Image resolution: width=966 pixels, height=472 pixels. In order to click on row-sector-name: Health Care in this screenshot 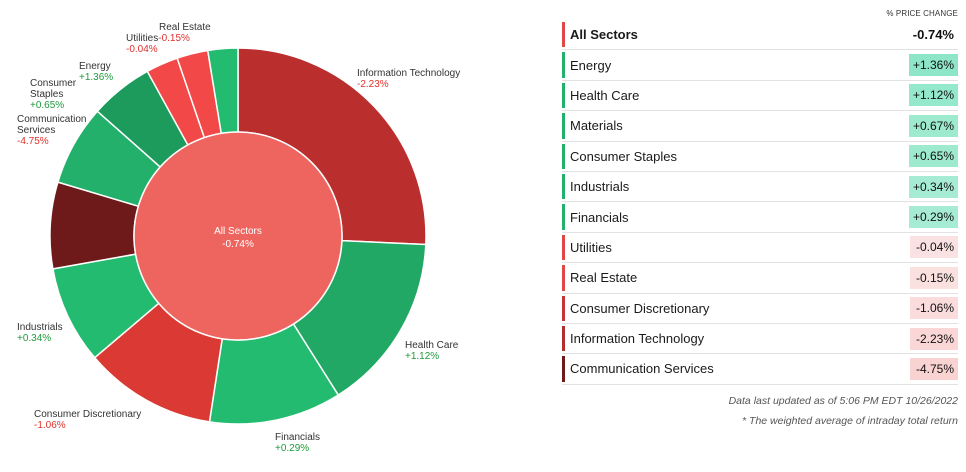, I will do `click(605, 95)`.